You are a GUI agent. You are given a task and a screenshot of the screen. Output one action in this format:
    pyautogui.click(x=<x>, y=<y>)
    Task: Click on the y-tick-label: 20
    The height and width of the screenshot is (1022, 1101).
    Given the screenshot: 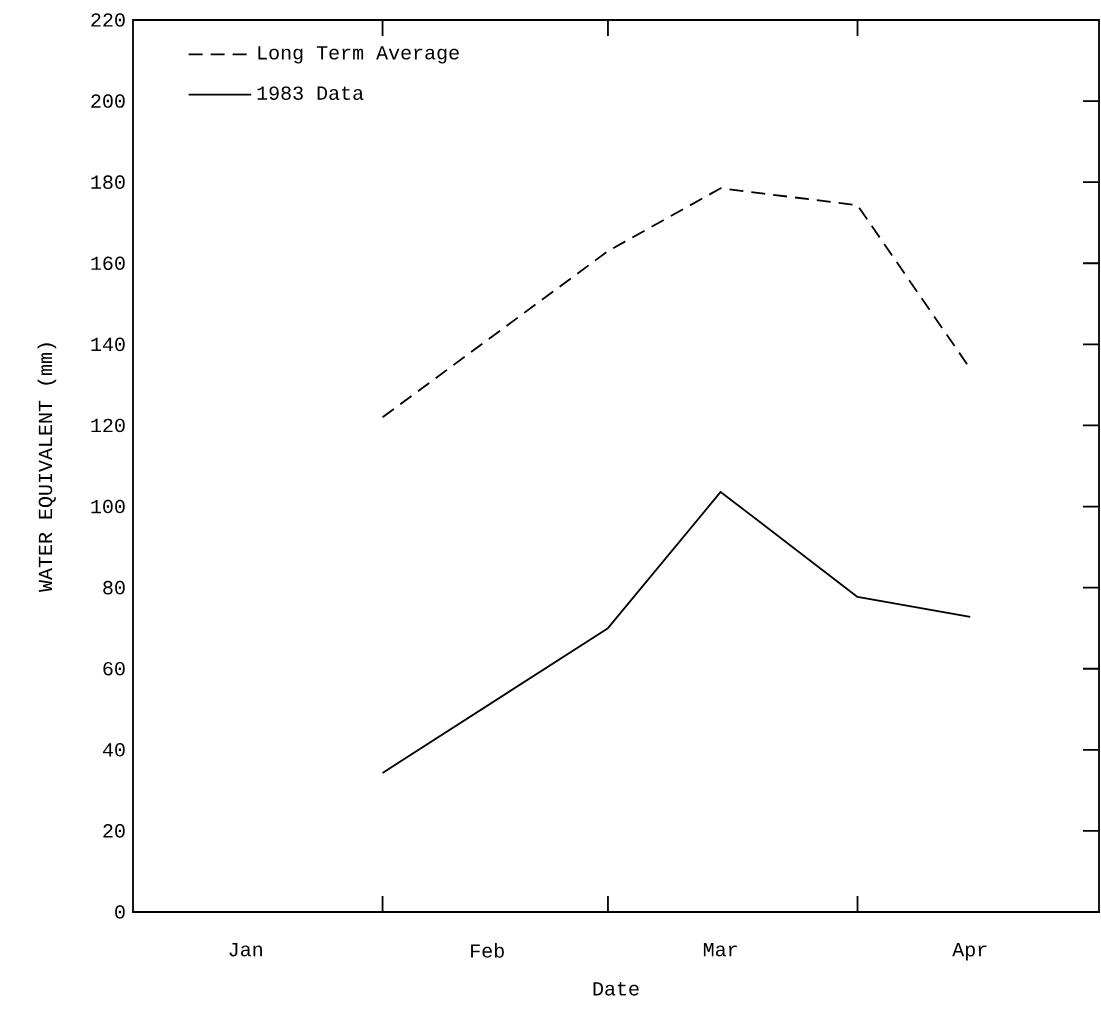 What is the action you would take?
    pyautogui.click(x=114, y=831)
    